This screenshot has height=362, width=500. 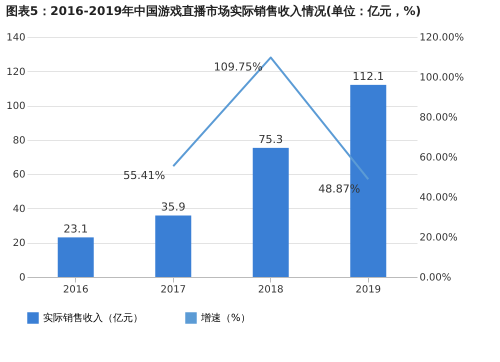 What do you see at coordinates (439, 118) in the screenshot?
I see `y2-tick-label: 80.00%` at bounding box center [439, 118].